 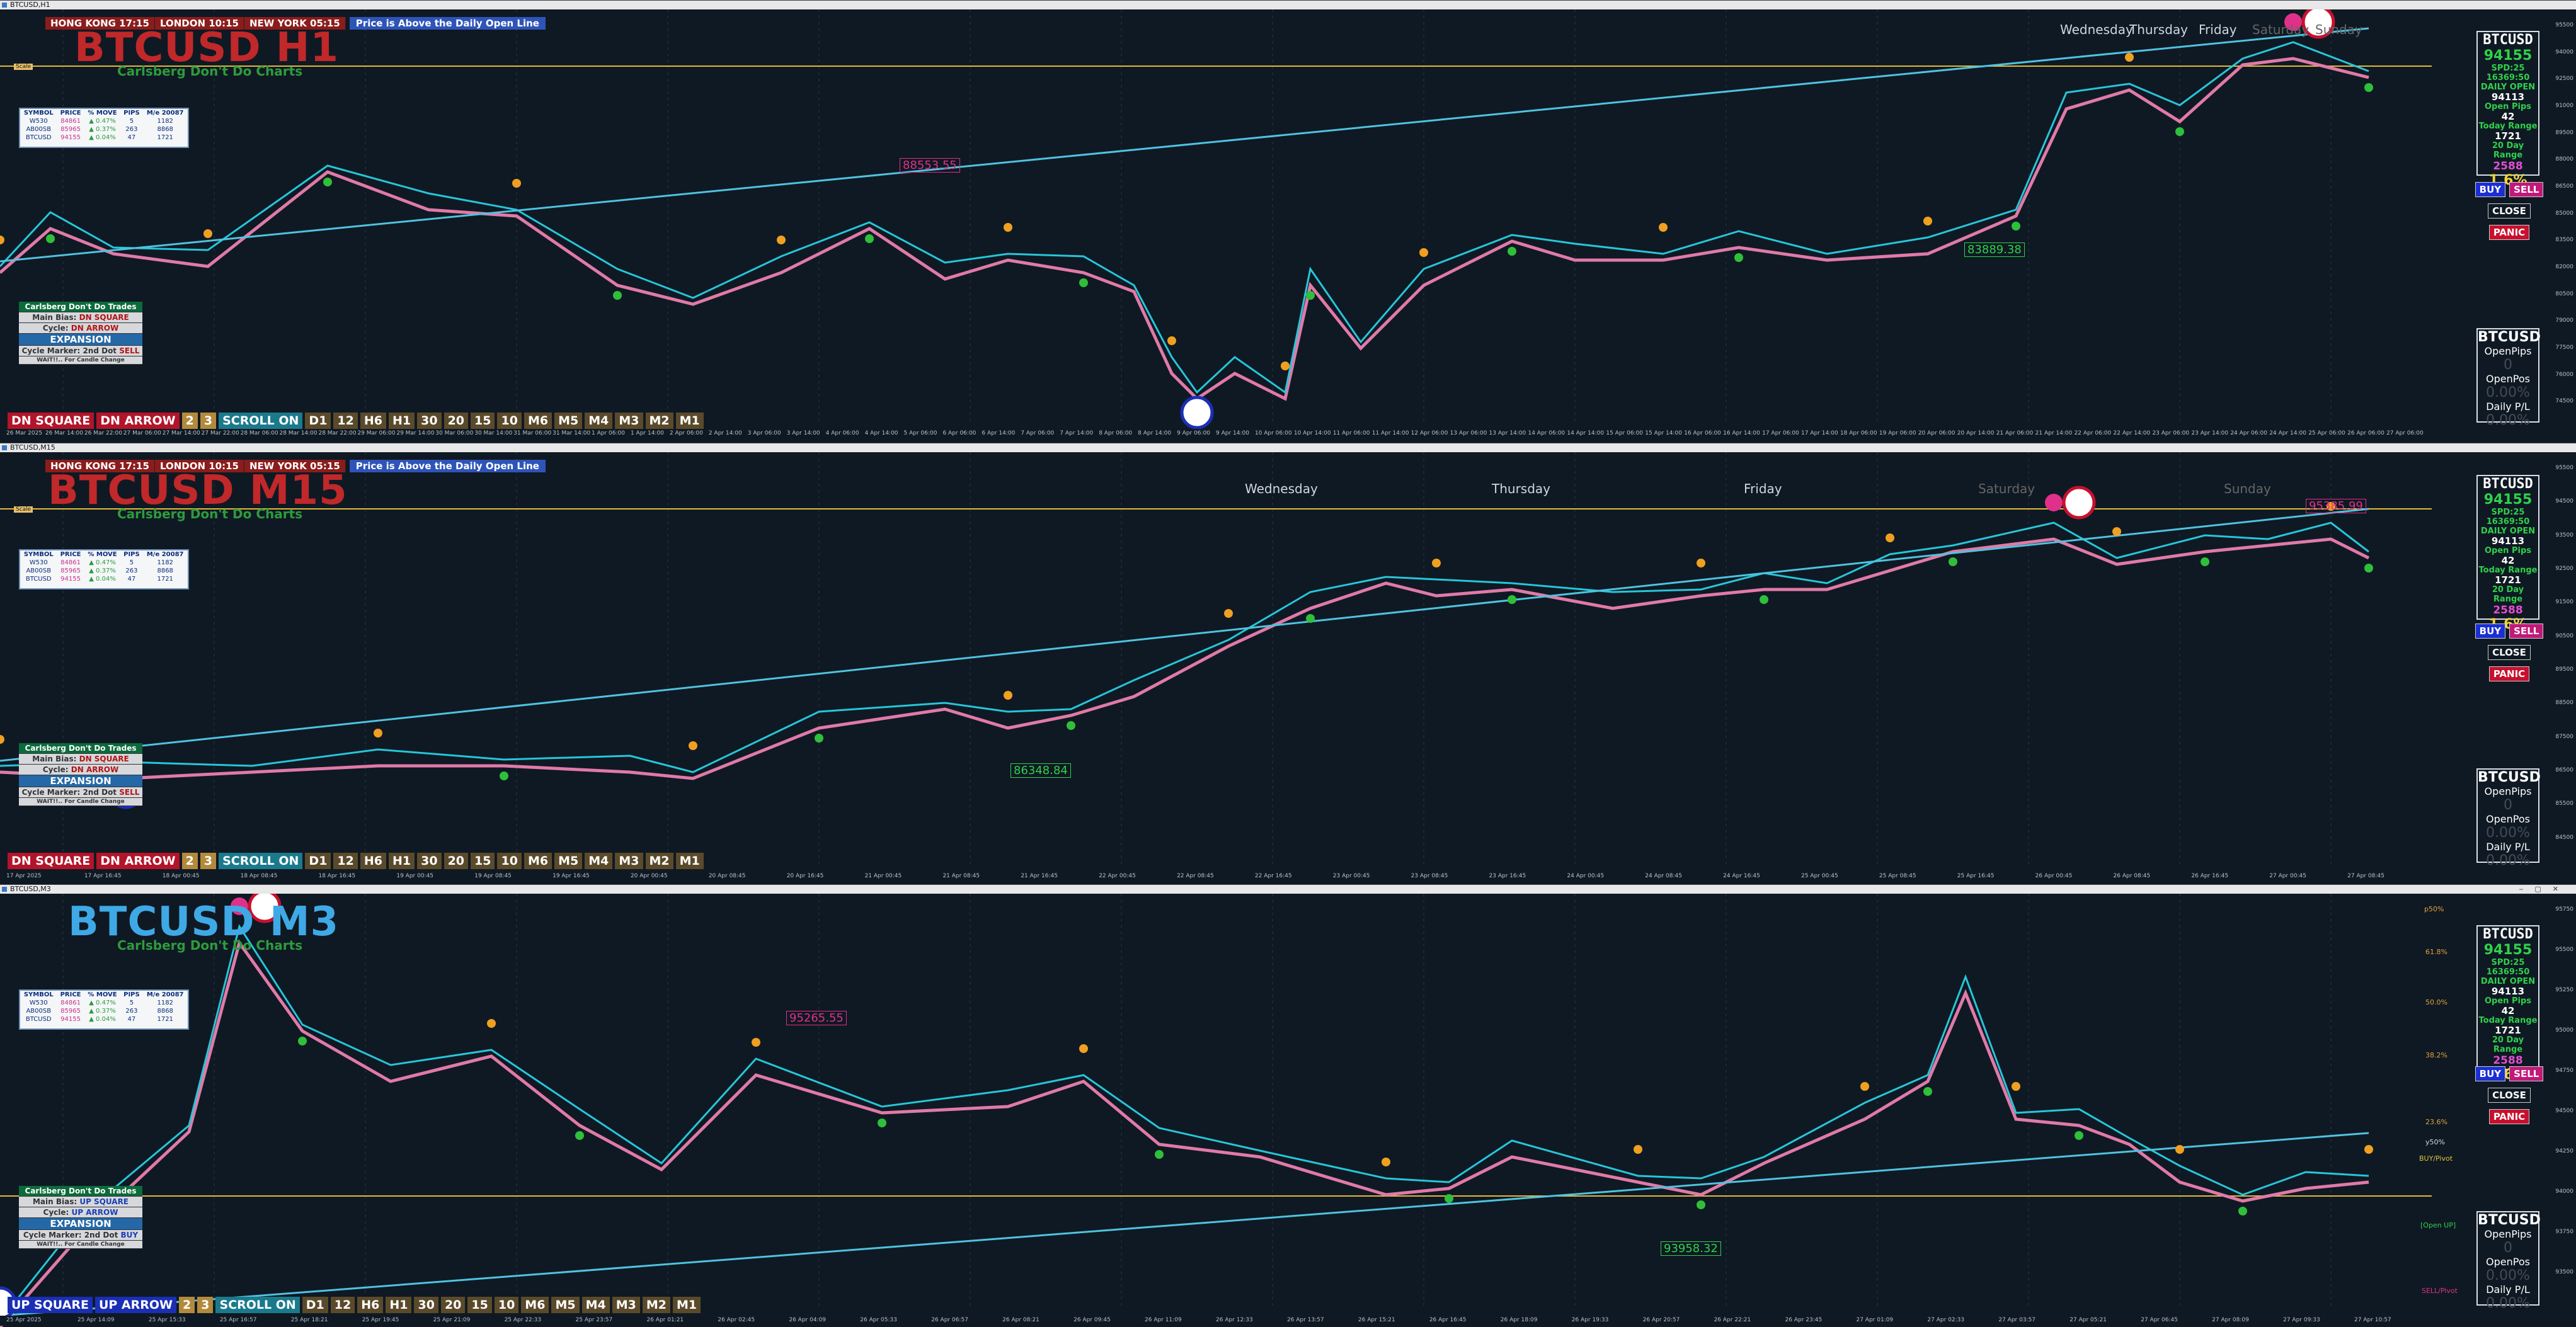 What do you see at coordinates (2564, 132) in the screenshot?
I see `price-tick: 89500` at bounding box center [2564, 132].